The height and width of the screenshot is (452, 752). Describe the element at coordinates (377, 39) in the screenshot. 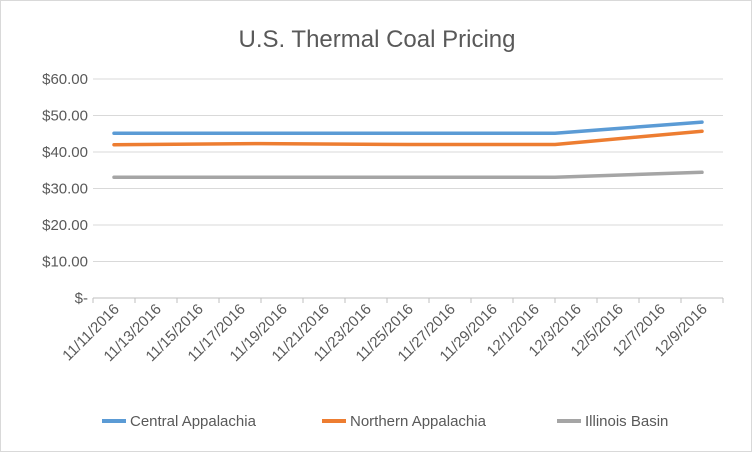

I see `chart-title: U.S. Thermal Coal Pricing` at that location.